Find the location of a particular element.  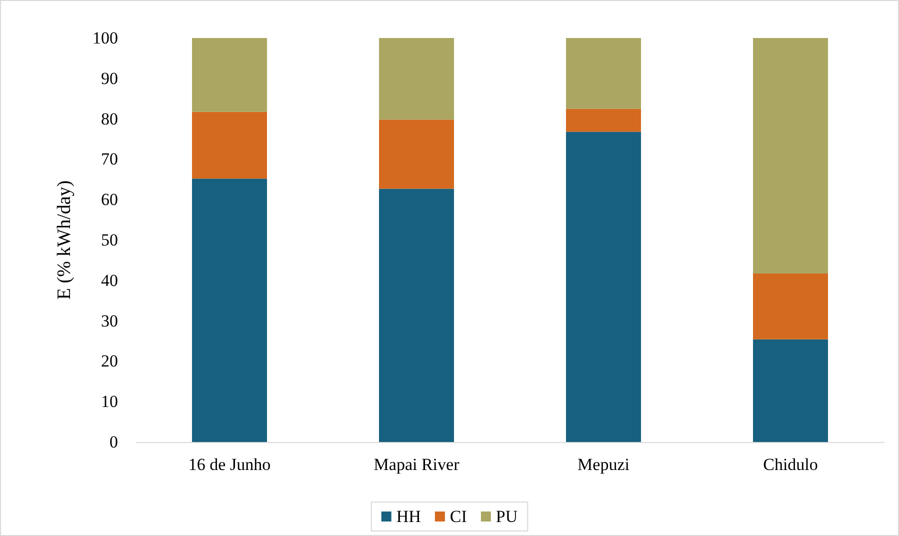

y-tick-label: 60 is located at coordinates (109, 200).